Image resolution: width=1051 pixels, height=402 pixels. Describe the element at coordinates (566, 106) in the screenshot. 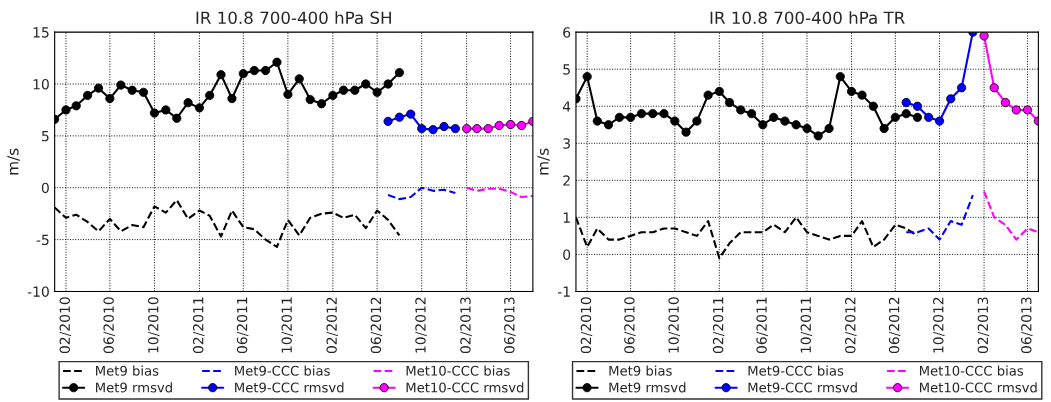

I see `y-tick-label: 4` at that location.